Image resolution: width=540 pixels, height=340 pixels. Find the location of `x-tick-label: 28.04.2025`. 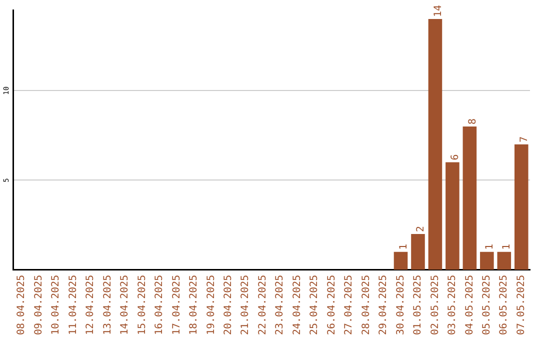

x-tick-label: 28.04.2025 is located at coordinates (366, 305).